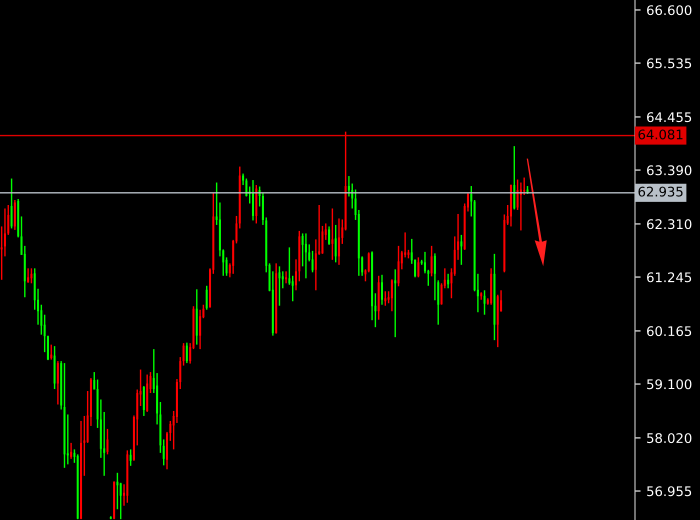 The width and height of the screenshot is (700, 520). What do you see at coordinates (660, 191) in the screenshot?
I see `ref-line-label: 62.935` at bounding box center [660, 191].